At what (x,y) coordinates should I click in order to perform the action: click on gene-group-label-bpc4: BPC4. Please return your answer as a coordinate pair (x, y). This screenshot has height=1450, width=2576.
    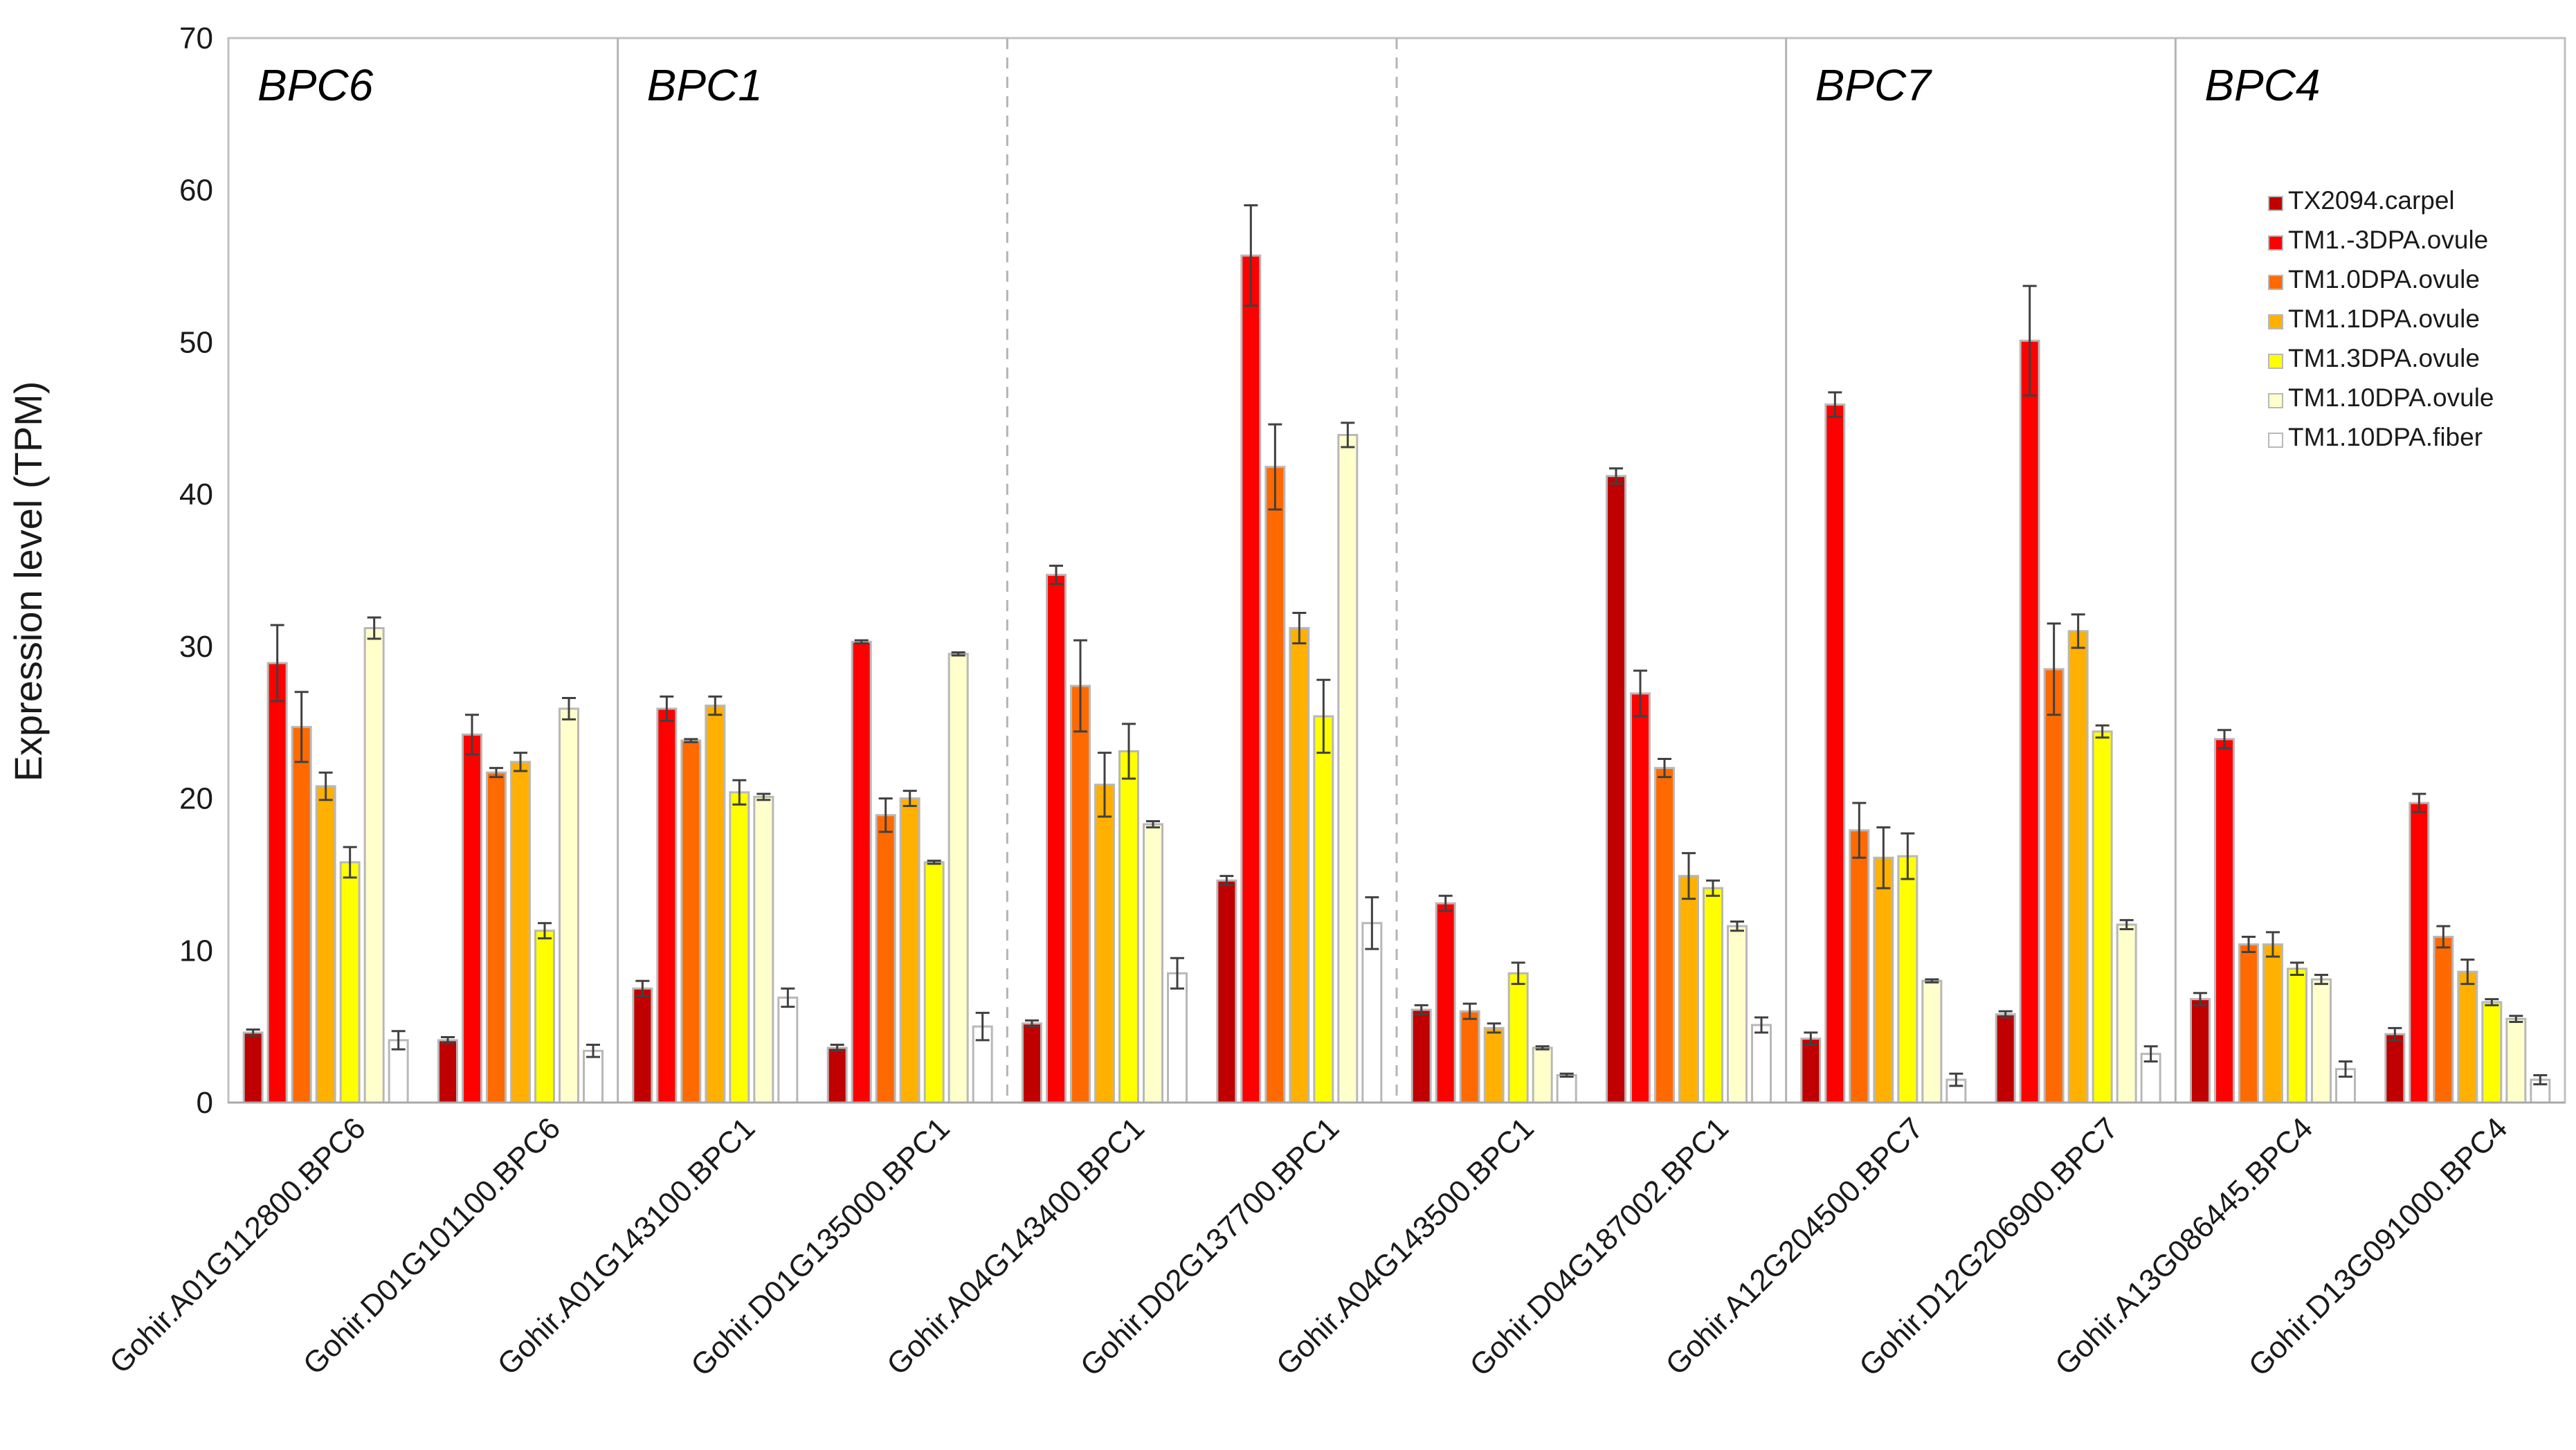
    Looking at the image, I should click on (2262, 85).